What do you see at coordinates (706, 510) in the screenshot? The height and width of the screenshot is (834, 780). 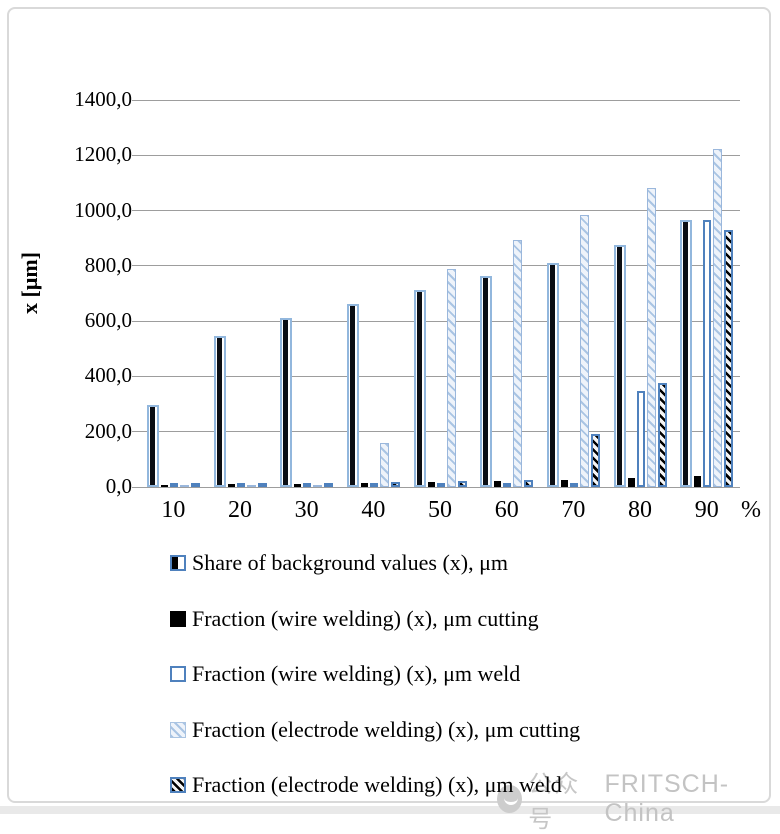 I see `x-tick-label-90: 90` at bounding box center [706, 510].